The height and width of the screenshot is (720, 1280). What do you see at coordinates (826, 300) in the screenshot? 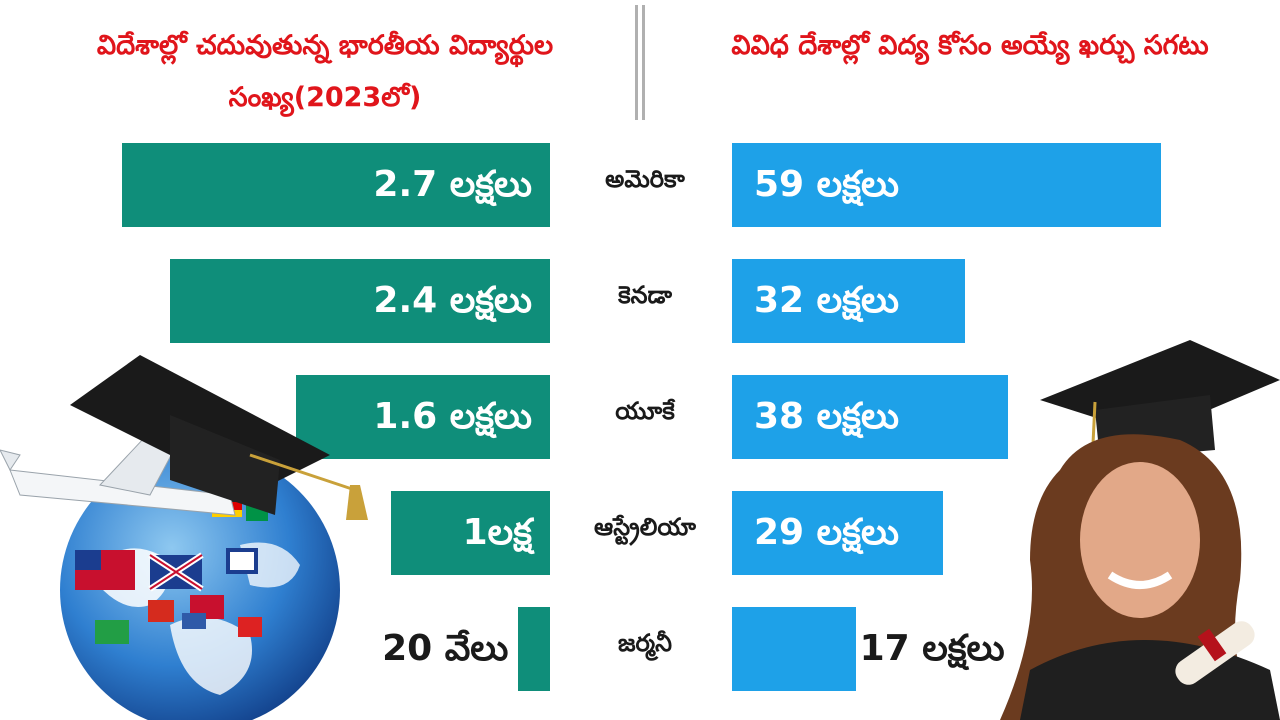
I see `right-bar-label-1: 32 లక్షలు` at bounding box center [826, 300].